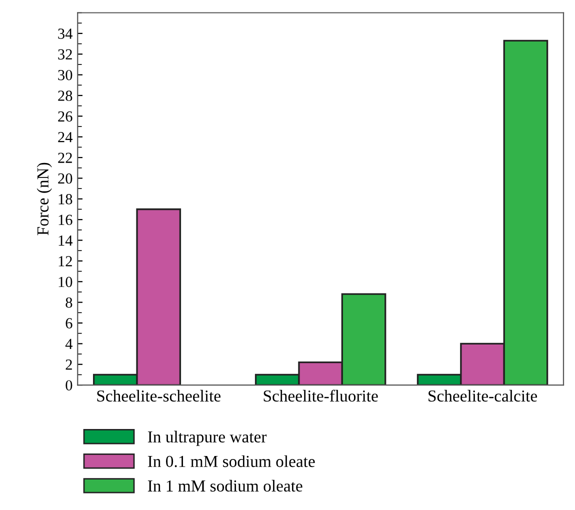  What do you see at coordinates (65, 95) in the screenshot?
I see `y-tick-label: 28` at bounding box center [65, 95].